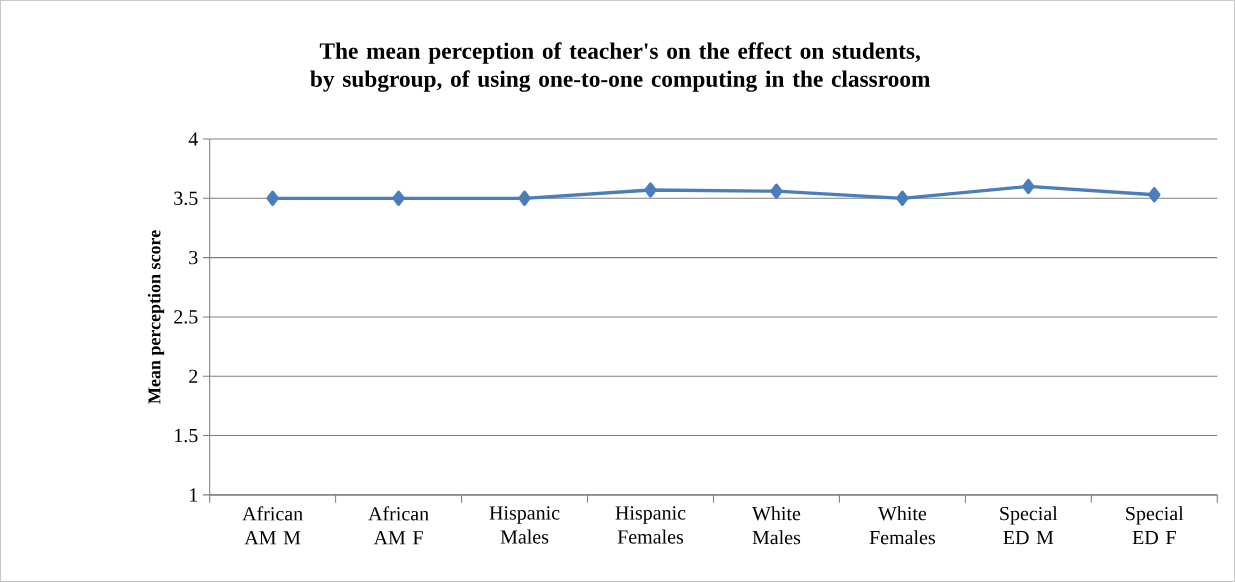  Describe the element at coordinates (156, 317) in the screenshot. I see `y-axis-title: Mean perception score` at that location.